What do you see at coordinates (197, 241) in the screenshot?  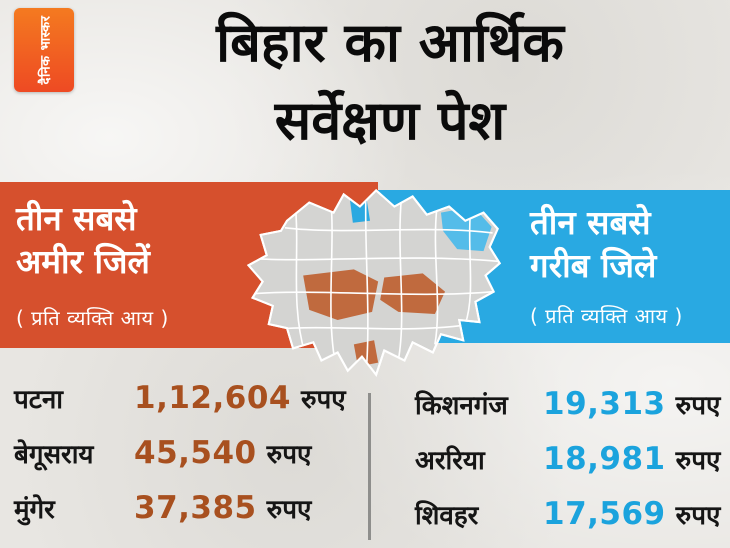 I see `rich-banner-heading: तीन सबसे अमीर जिलें` at bounding box center [197, 241].